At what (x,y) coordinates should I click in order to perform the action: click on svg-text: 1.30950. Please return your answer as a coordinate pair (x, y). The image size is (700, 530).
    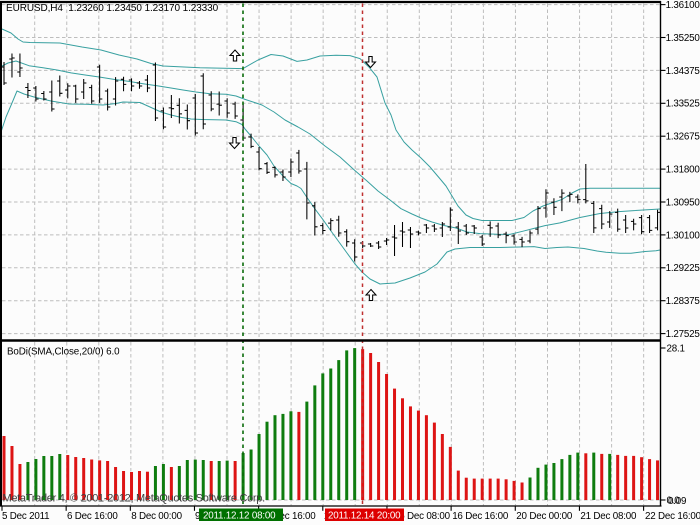
    Looking at the image, I should click on (683, 202).